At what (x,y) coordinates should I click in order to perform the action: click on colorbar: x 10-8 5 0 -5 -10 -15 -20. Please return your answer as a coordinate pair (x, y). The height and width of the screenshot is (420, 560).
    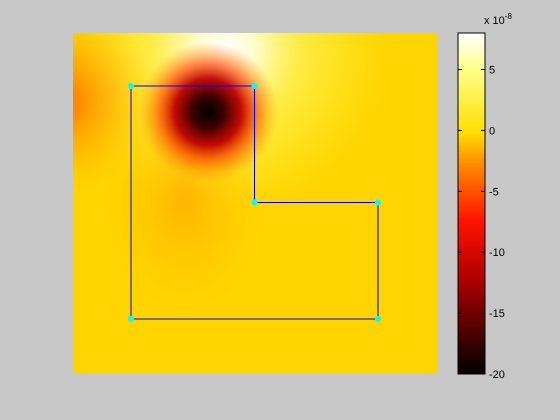
    Looking at the image, I should click on (484, 196).